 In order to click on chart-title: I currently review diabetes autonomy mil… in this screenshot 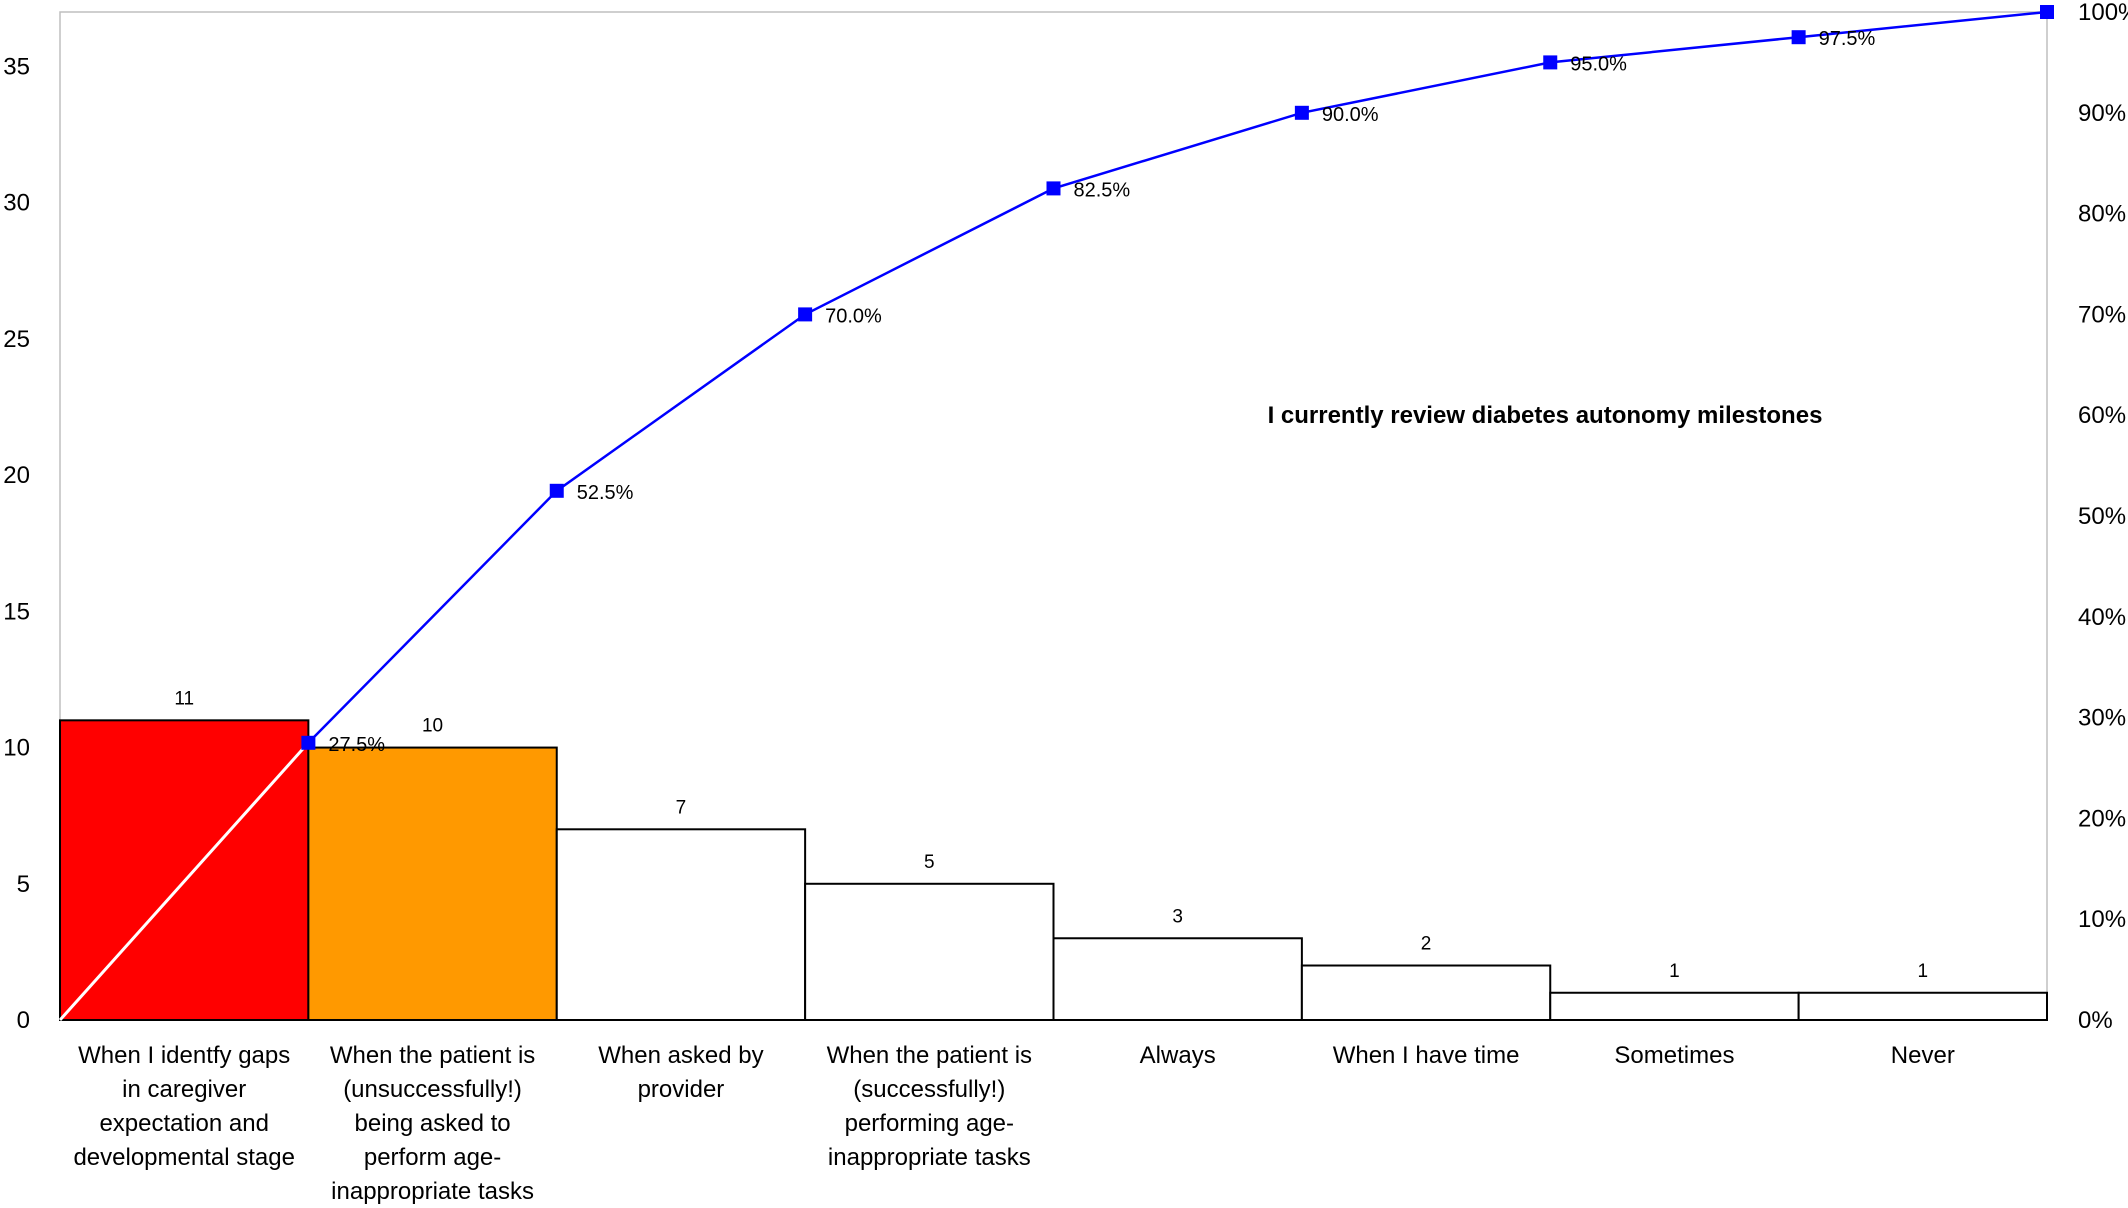, I will do `click(1545, 415)`.